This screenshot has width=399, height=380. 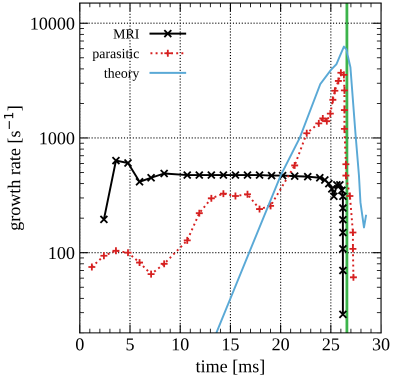 What do you see at coordinates (52, 24) in the screenshot?
I see `y-tick-label: 10000` at bounding box center [52, 24].